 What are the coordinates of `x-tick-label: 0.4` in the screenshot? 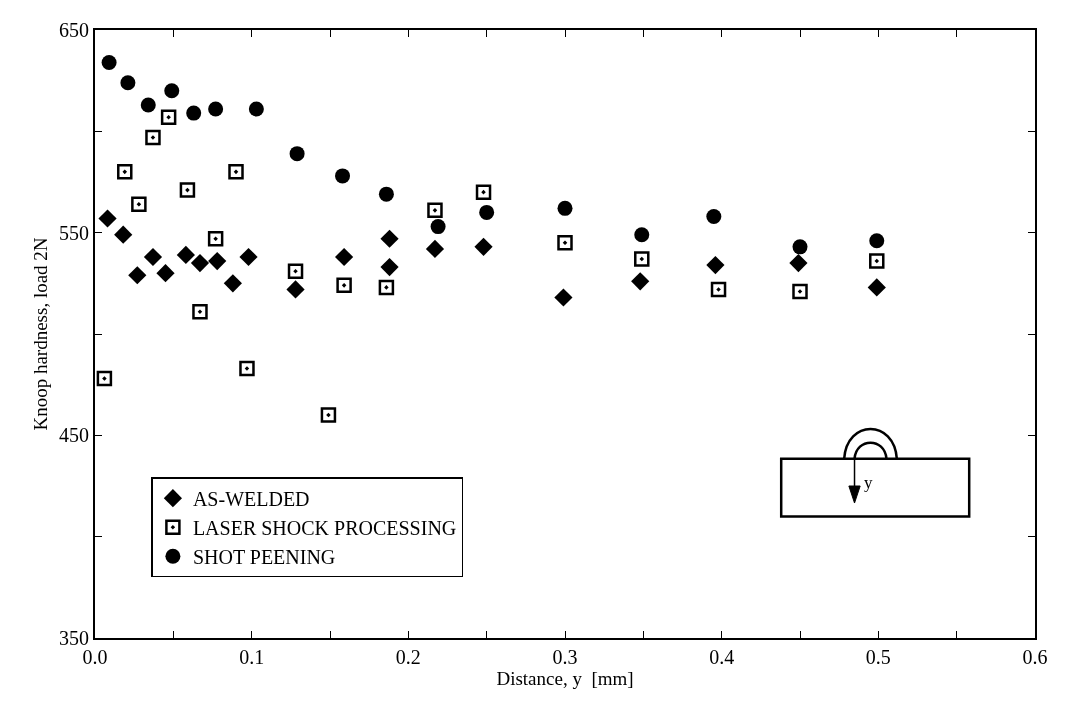 It's located at (722, 657).